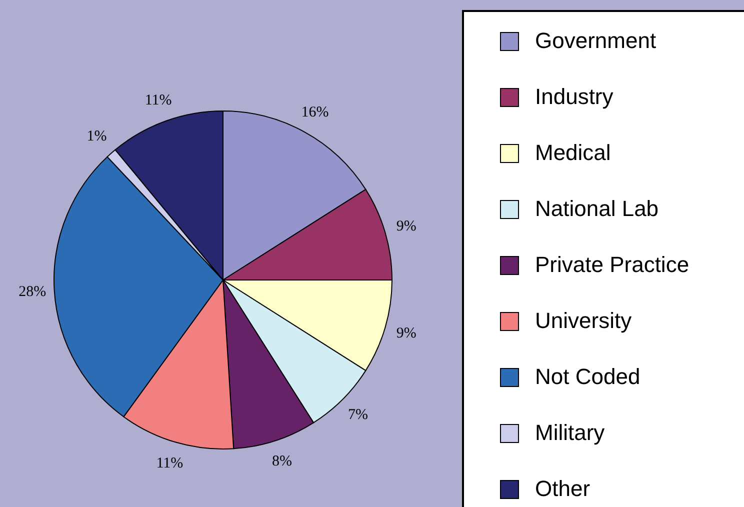 The height and width of the screenshot is (507, 744). What do you see at coordinates (32, 292) in the screenshot?
I see `data-label: 28%` at bounding box center [32, 292].